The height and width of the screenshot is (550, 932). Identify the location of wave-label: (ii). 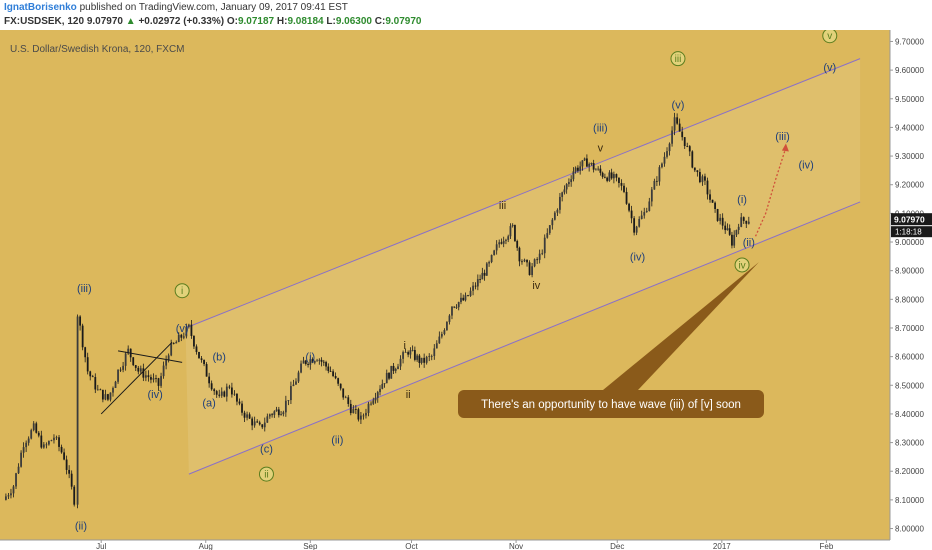
(337, 441).